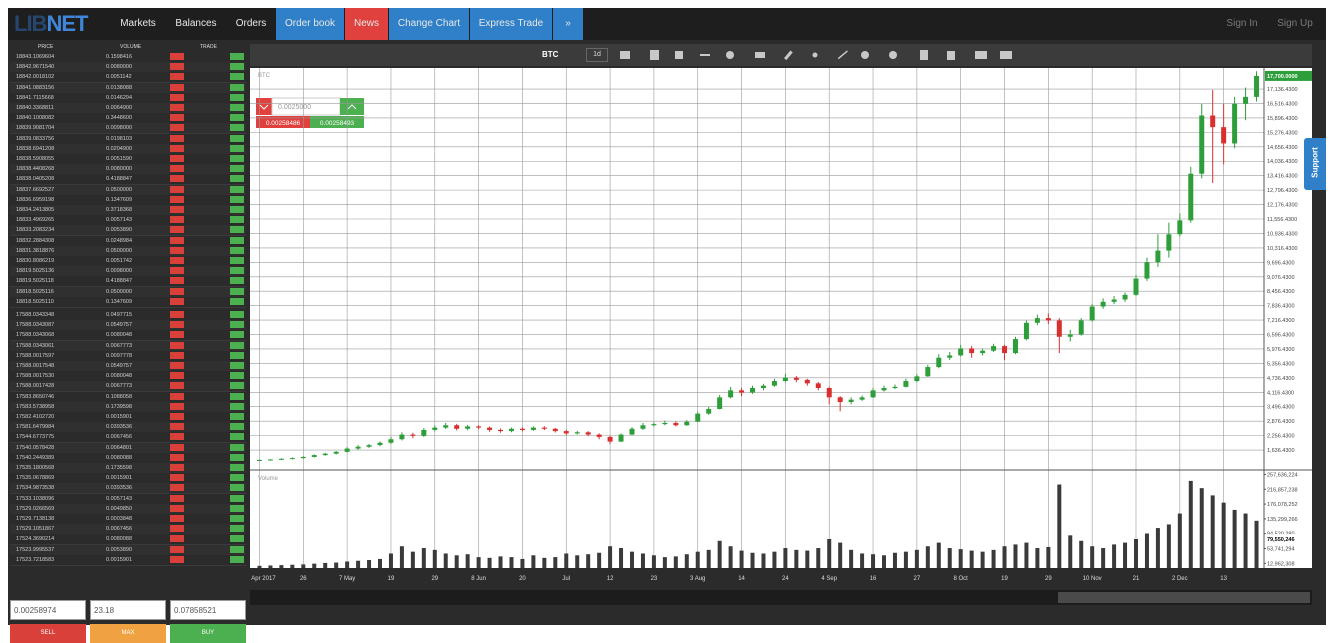 The height and width of the screenshot is (643, 1334). I want to click on widget-sell, so click(283, 122).